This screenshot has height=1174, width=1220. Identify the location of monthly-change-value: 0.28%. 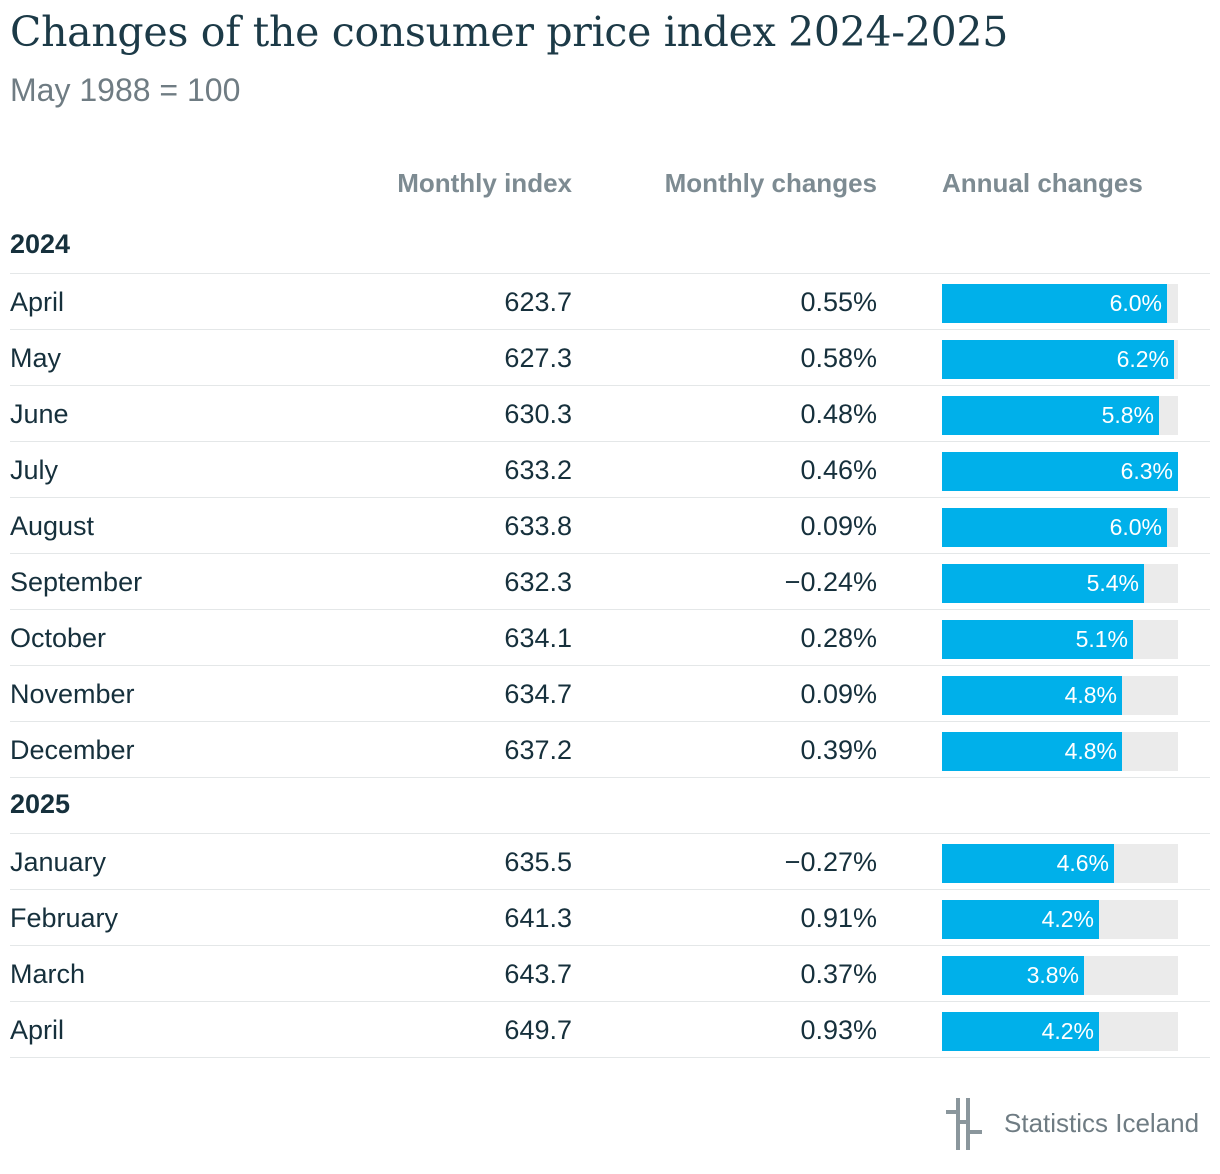
(838, 638).